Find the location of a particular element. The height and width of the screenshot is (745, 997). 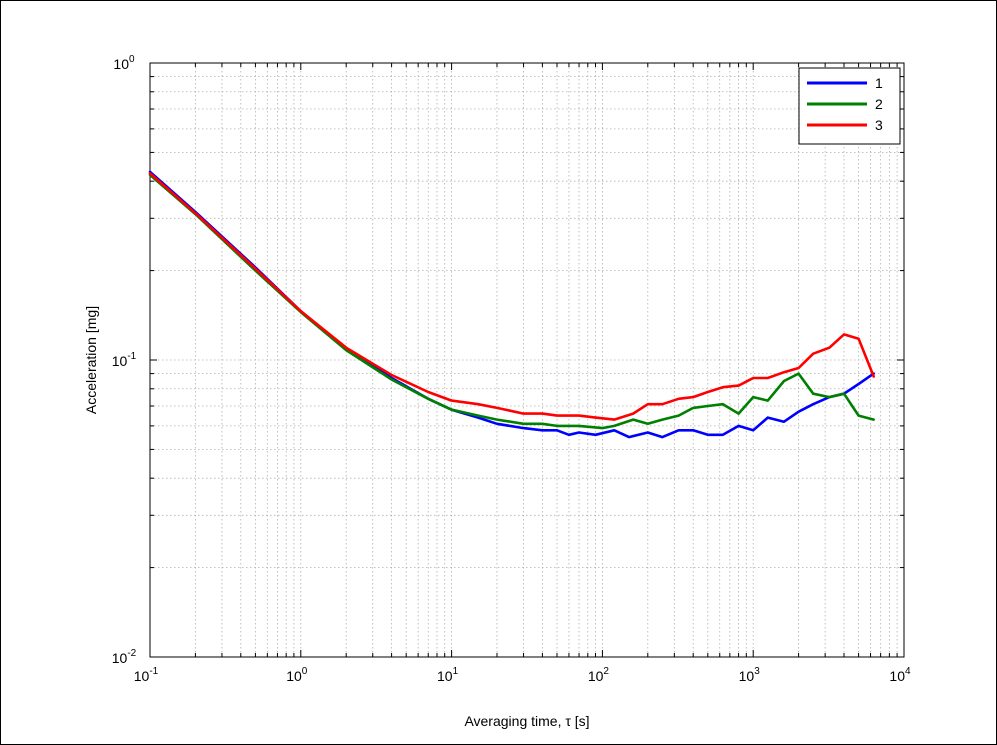

legend: 1 2 3 is located at coordinates (849, 106).